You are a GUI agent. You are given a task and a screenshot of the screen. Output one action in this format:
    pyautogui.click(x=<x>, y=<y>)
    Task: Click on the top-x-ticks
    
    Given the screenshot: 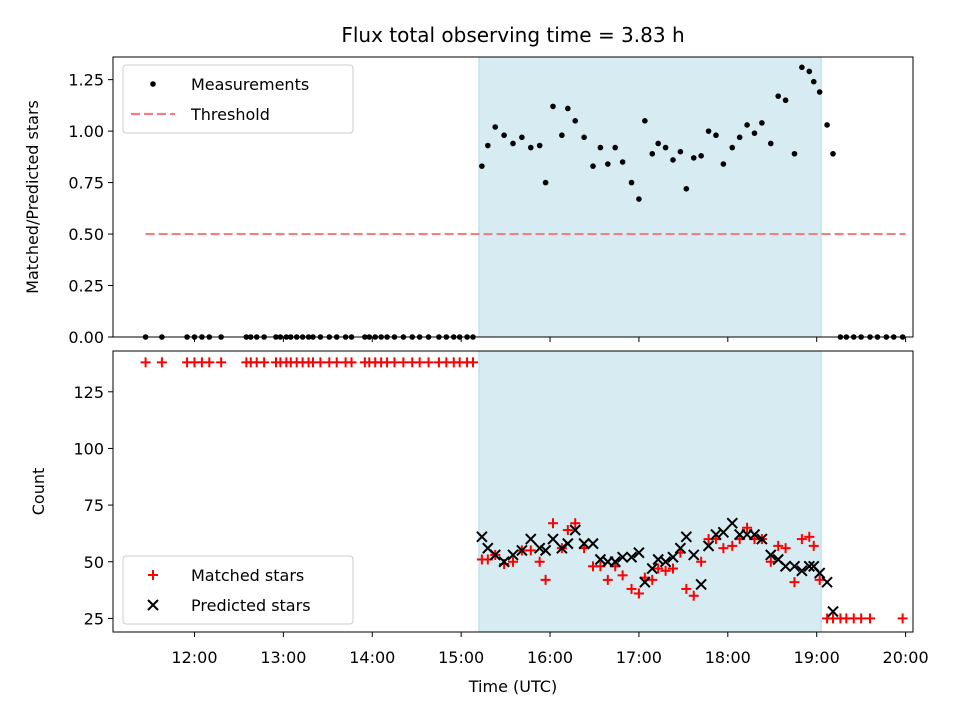 What is the action you would take?
    pyautogui.click(x=550, y=339)
    